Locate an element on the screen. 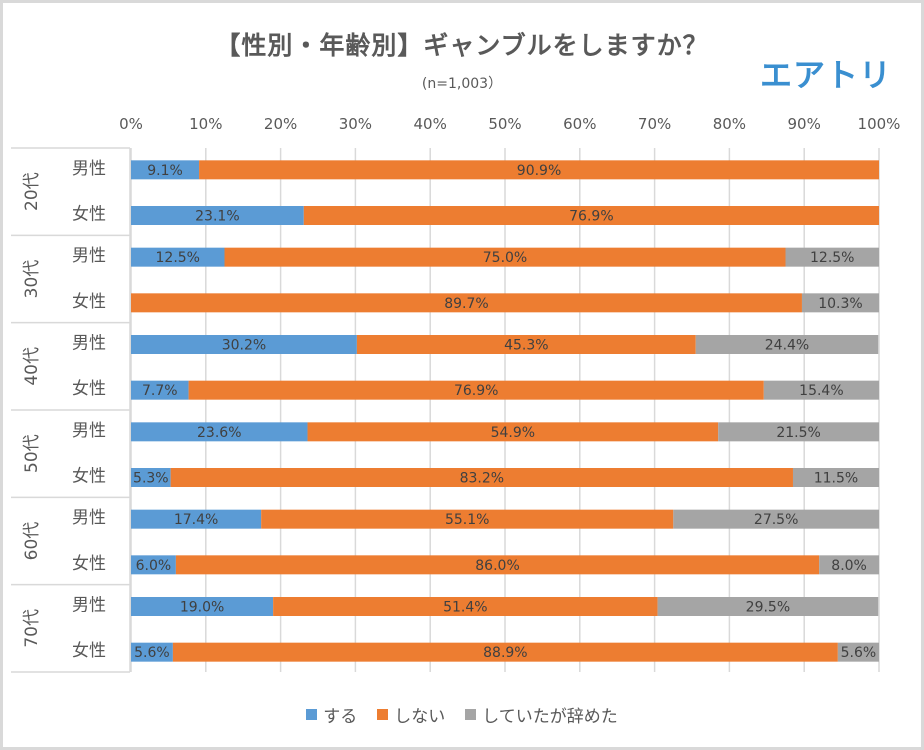  data-label: 5.6% is located at coordinates (152, 653).